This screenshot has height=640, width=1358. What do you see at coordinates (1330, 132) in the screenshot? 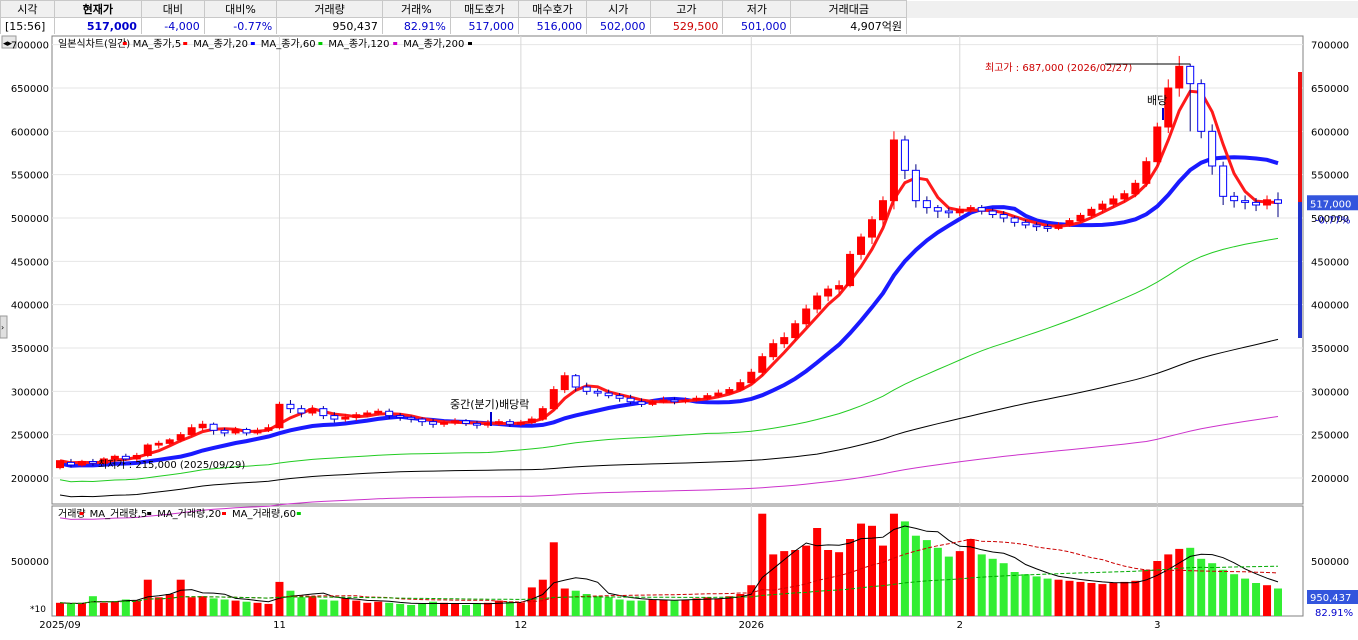
I see `price-axis-label-right: 600000` at bounding box center [1330, 132].